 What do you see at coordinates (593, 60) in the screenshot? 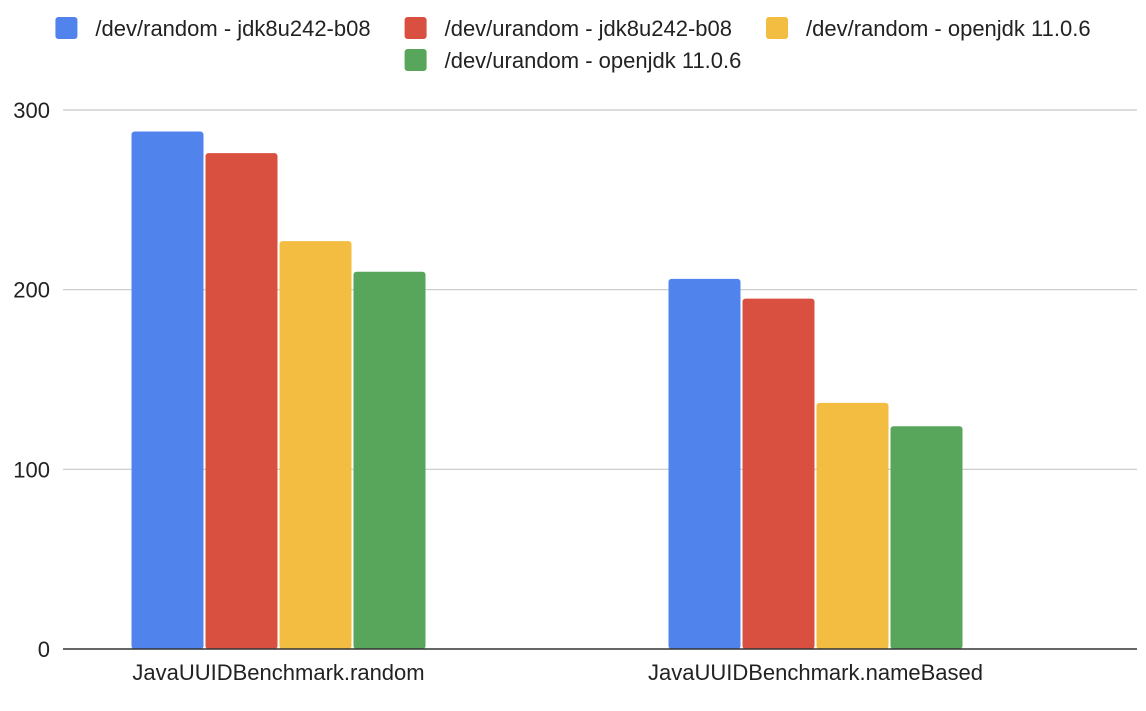
I see `legend-label: /dev/urandom - openjdk 11.0.6` at bounding box center [593, 60].